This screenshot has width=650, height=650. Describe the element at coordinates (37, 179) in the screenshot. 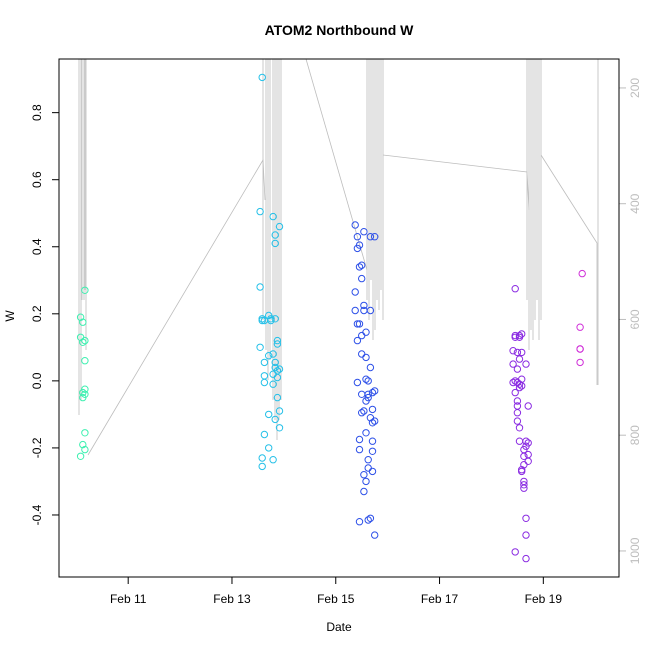

I see `y-tick-label: 0.6` at that location.